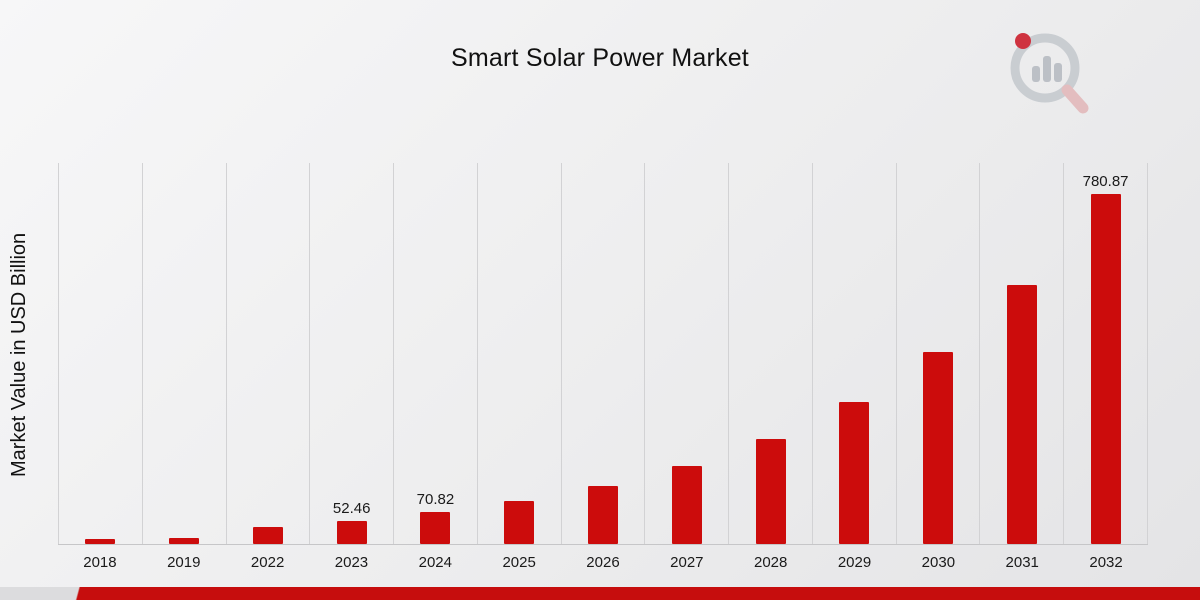 Image resolution: width=1200 pixels, height=600 pixels. What do you see at coordinates (267, 535) in the screenshot?
I see `bar-2022` at bounding box center [267, 535].